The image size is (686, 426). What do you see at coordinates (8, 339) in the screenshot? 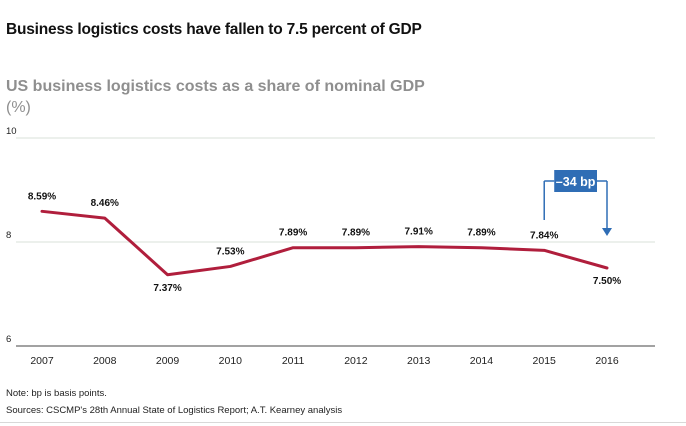
I see `y-tick-label: 6` at bounding box center [8, 339].